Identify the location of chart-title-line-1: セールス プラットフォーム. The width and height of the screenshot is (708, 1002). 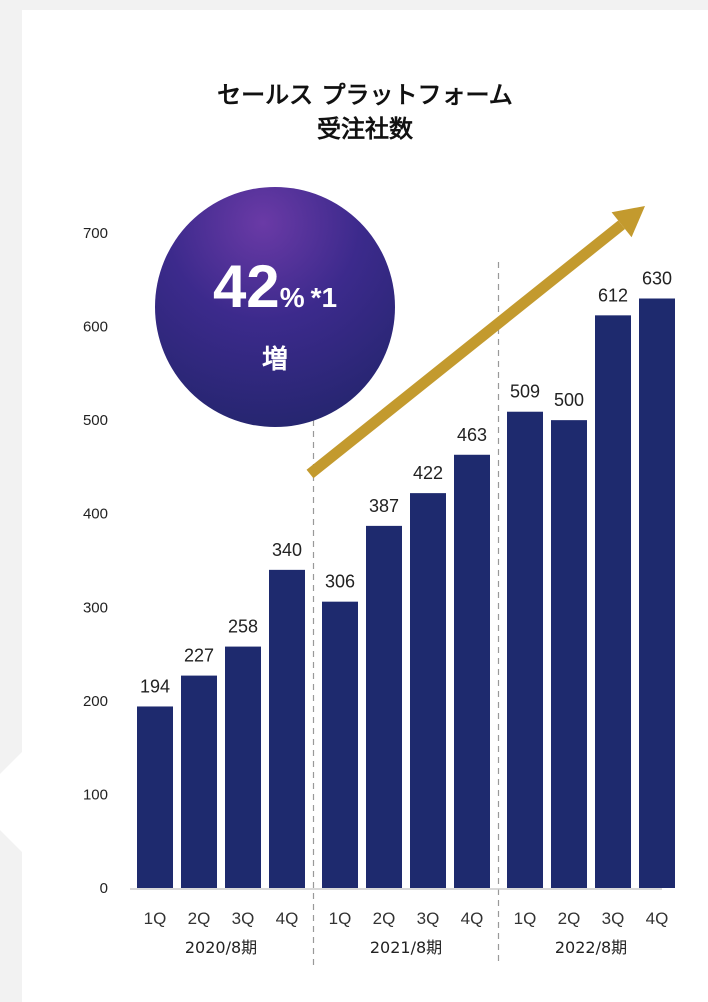
(365, 95).